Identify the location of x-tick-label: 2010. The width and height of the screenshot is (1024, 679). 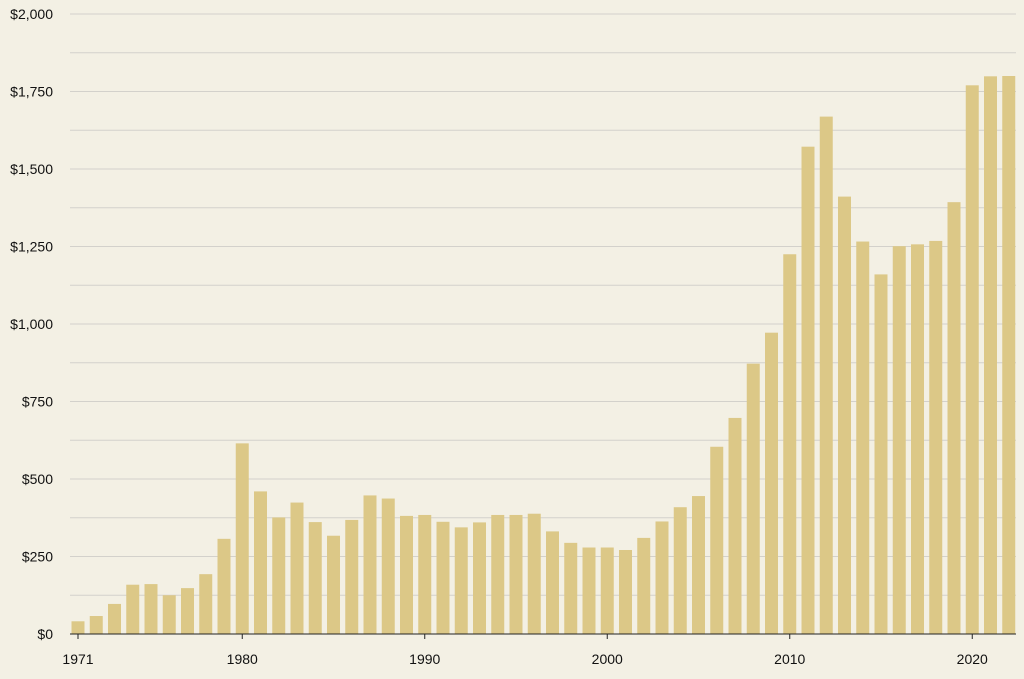
(789, 659).